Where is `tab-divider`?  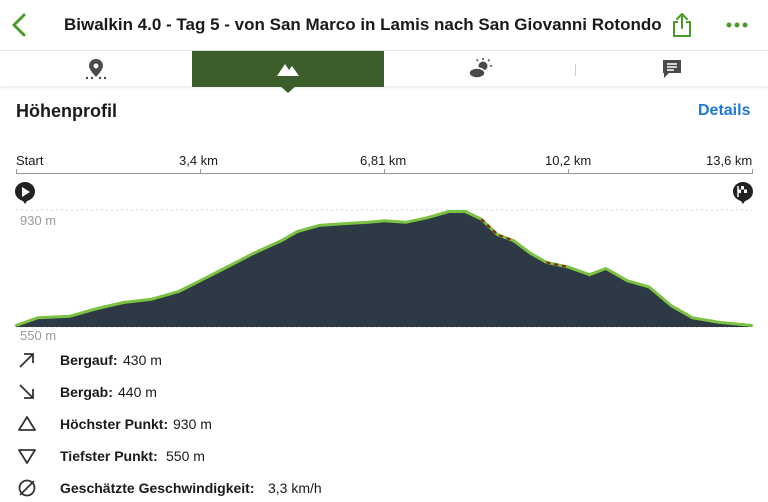 tab-divider is located at coordinates (575, 70).